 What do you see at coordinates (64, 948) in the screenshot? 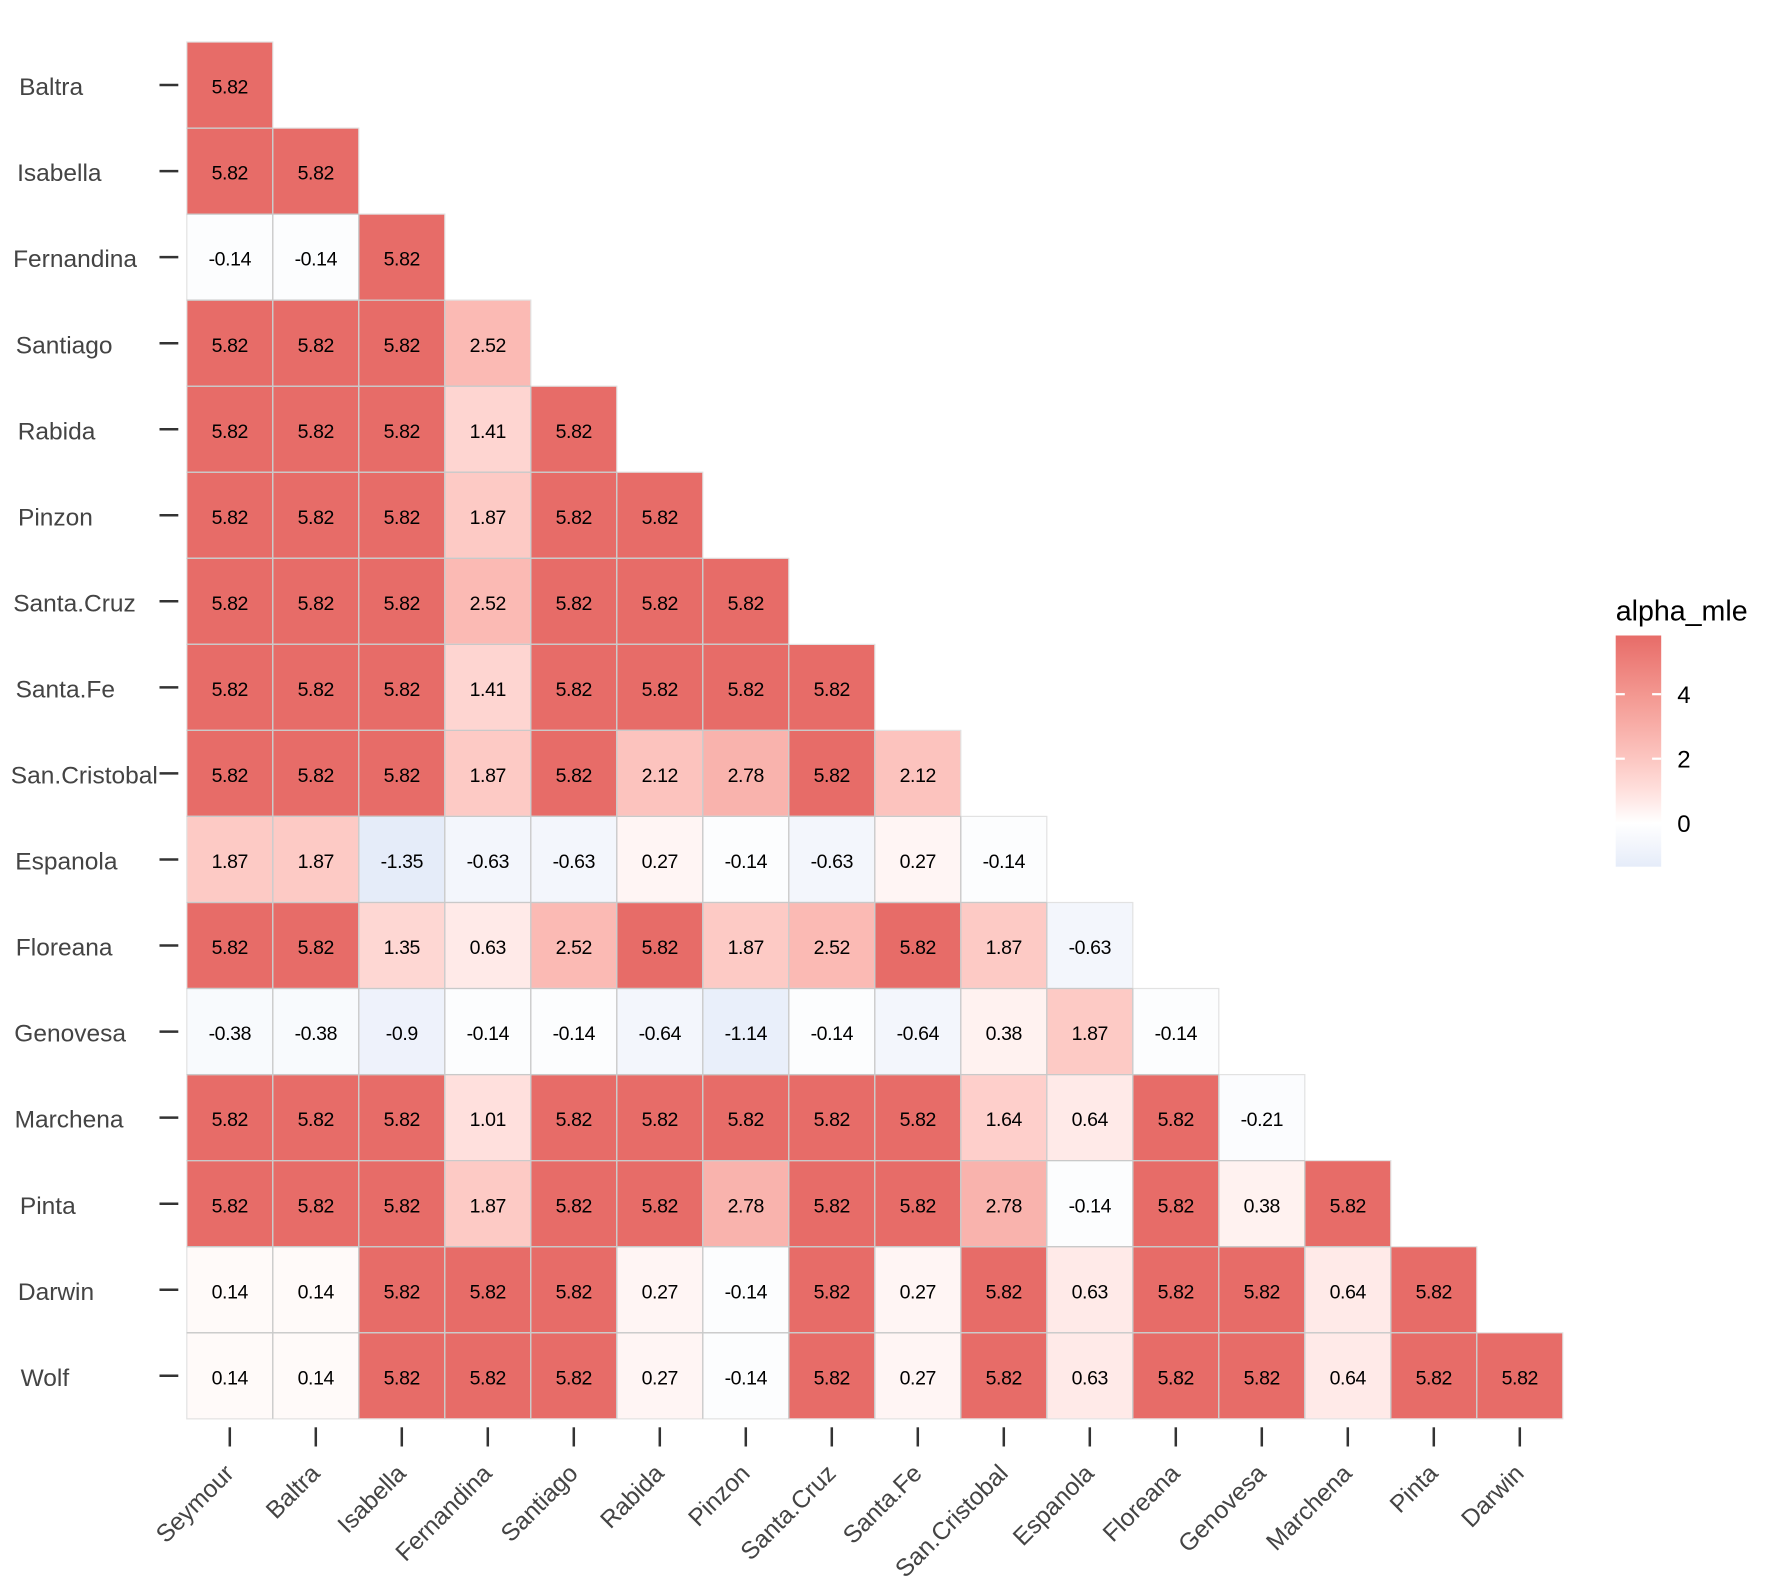
I see `svg-text: Floreana` at bounding box center [64, 948].